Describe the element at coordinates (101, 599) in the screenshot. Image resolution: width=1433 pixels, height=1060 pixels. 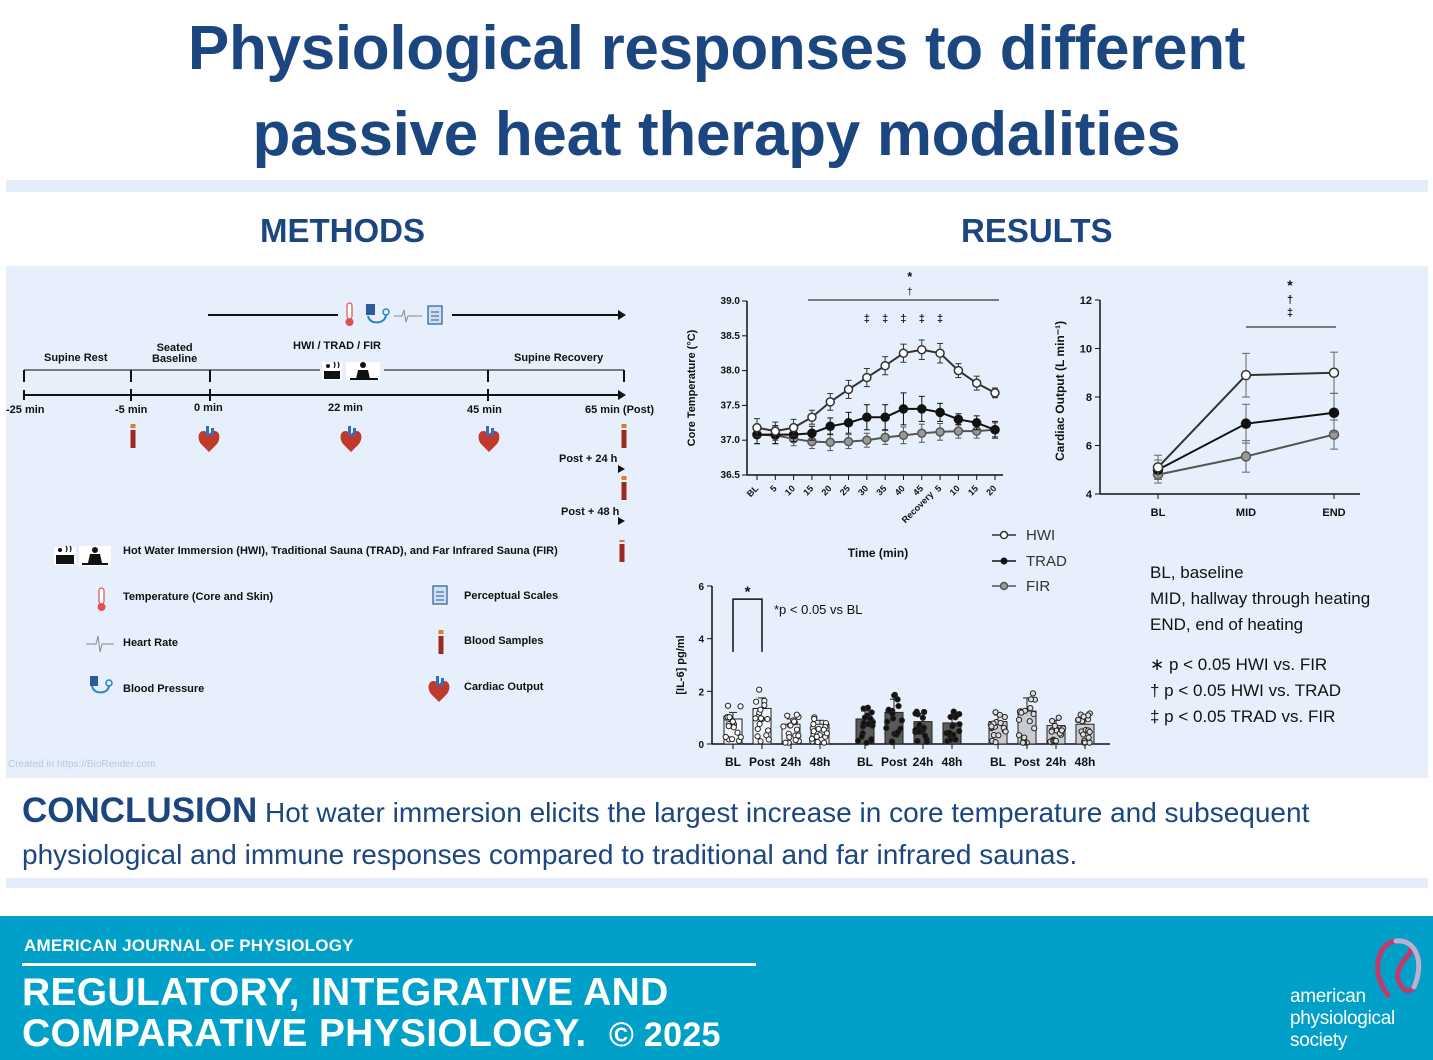
I see `thermometer-icon` at that location.